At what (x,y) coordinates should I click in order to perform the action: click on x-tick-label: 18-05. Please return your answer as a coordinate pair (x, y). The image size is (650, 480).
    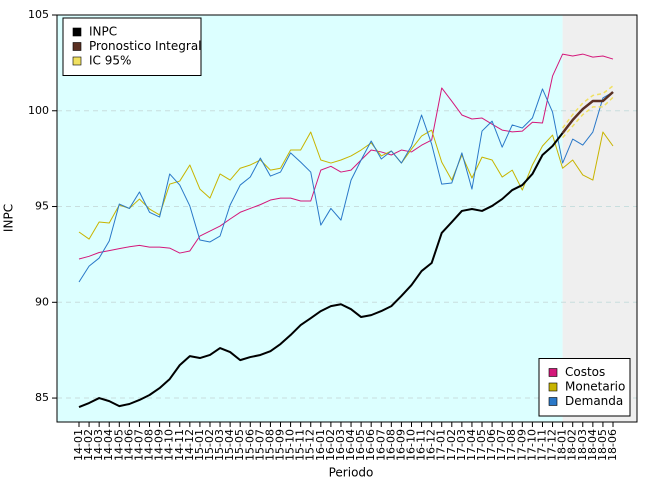
    Looking at the image, I should click on (602, 445).